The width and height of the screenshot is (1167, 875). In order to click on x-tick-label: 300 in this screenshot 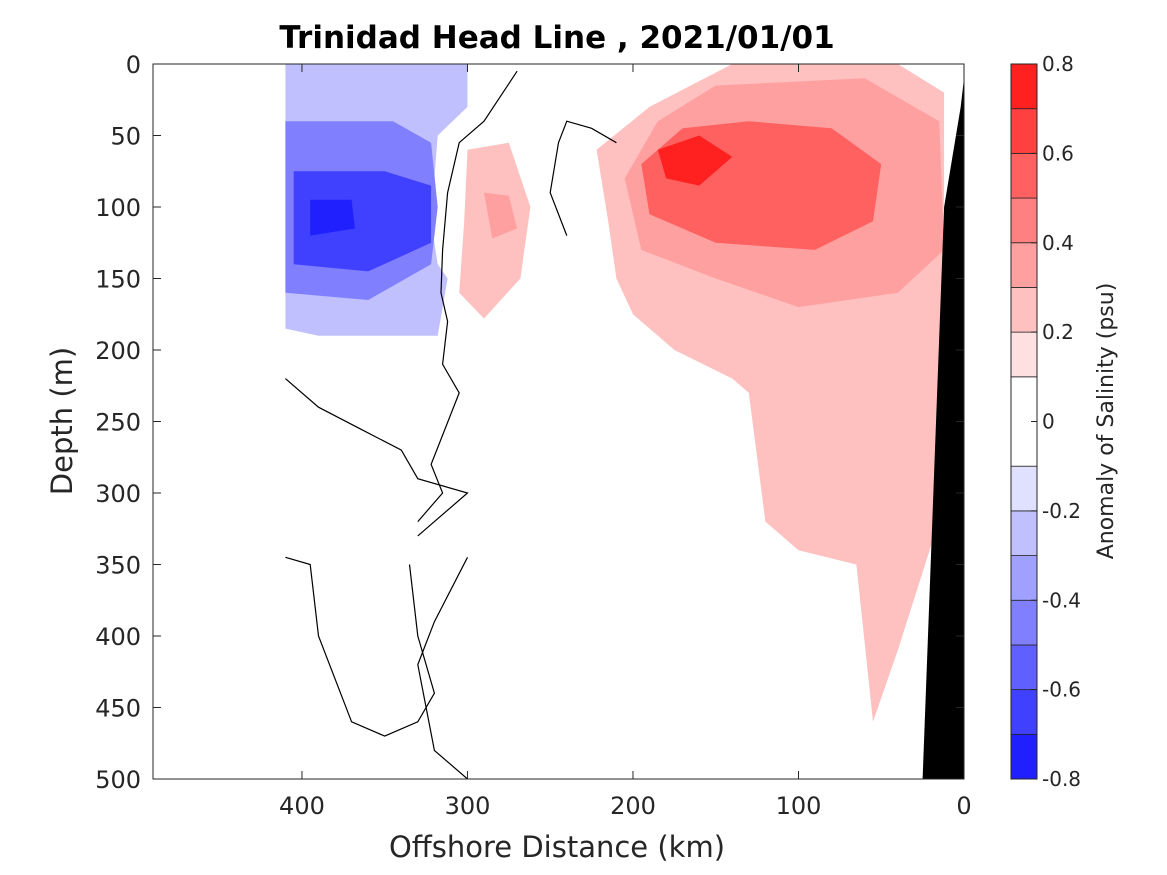, I will do `click(468, 806)`.